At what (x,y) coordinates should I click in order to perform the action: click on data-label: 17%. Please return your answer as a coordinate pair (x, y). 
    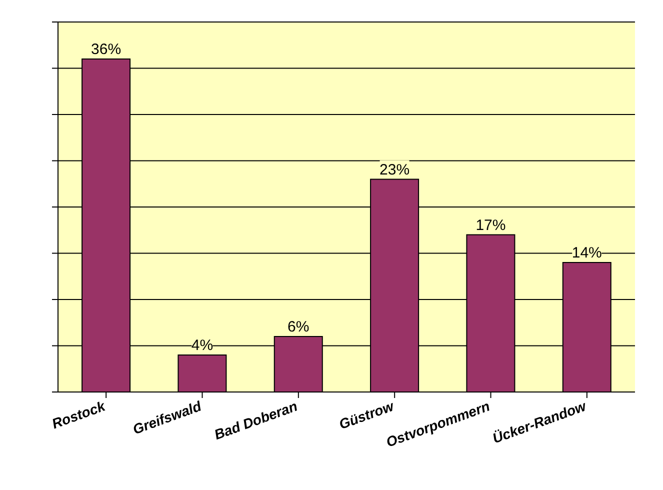
    Looking at the image, I should click on (491, 225).